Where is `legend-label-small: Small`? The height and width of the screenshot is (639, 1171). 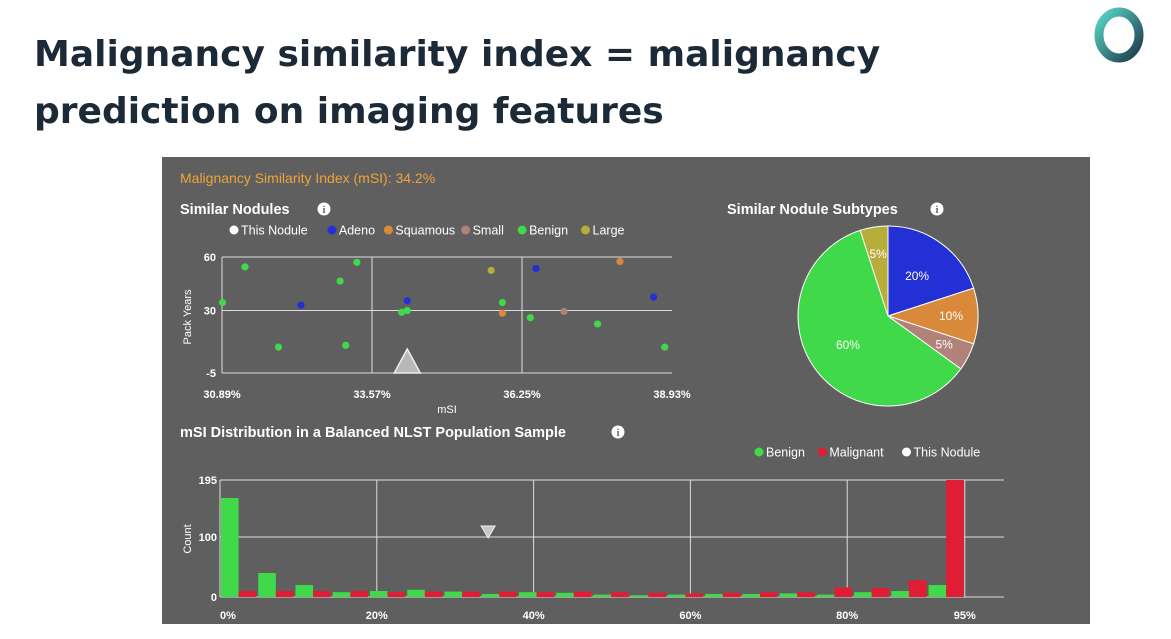
legend-label-small: Small is located at coordinates (488, 231).